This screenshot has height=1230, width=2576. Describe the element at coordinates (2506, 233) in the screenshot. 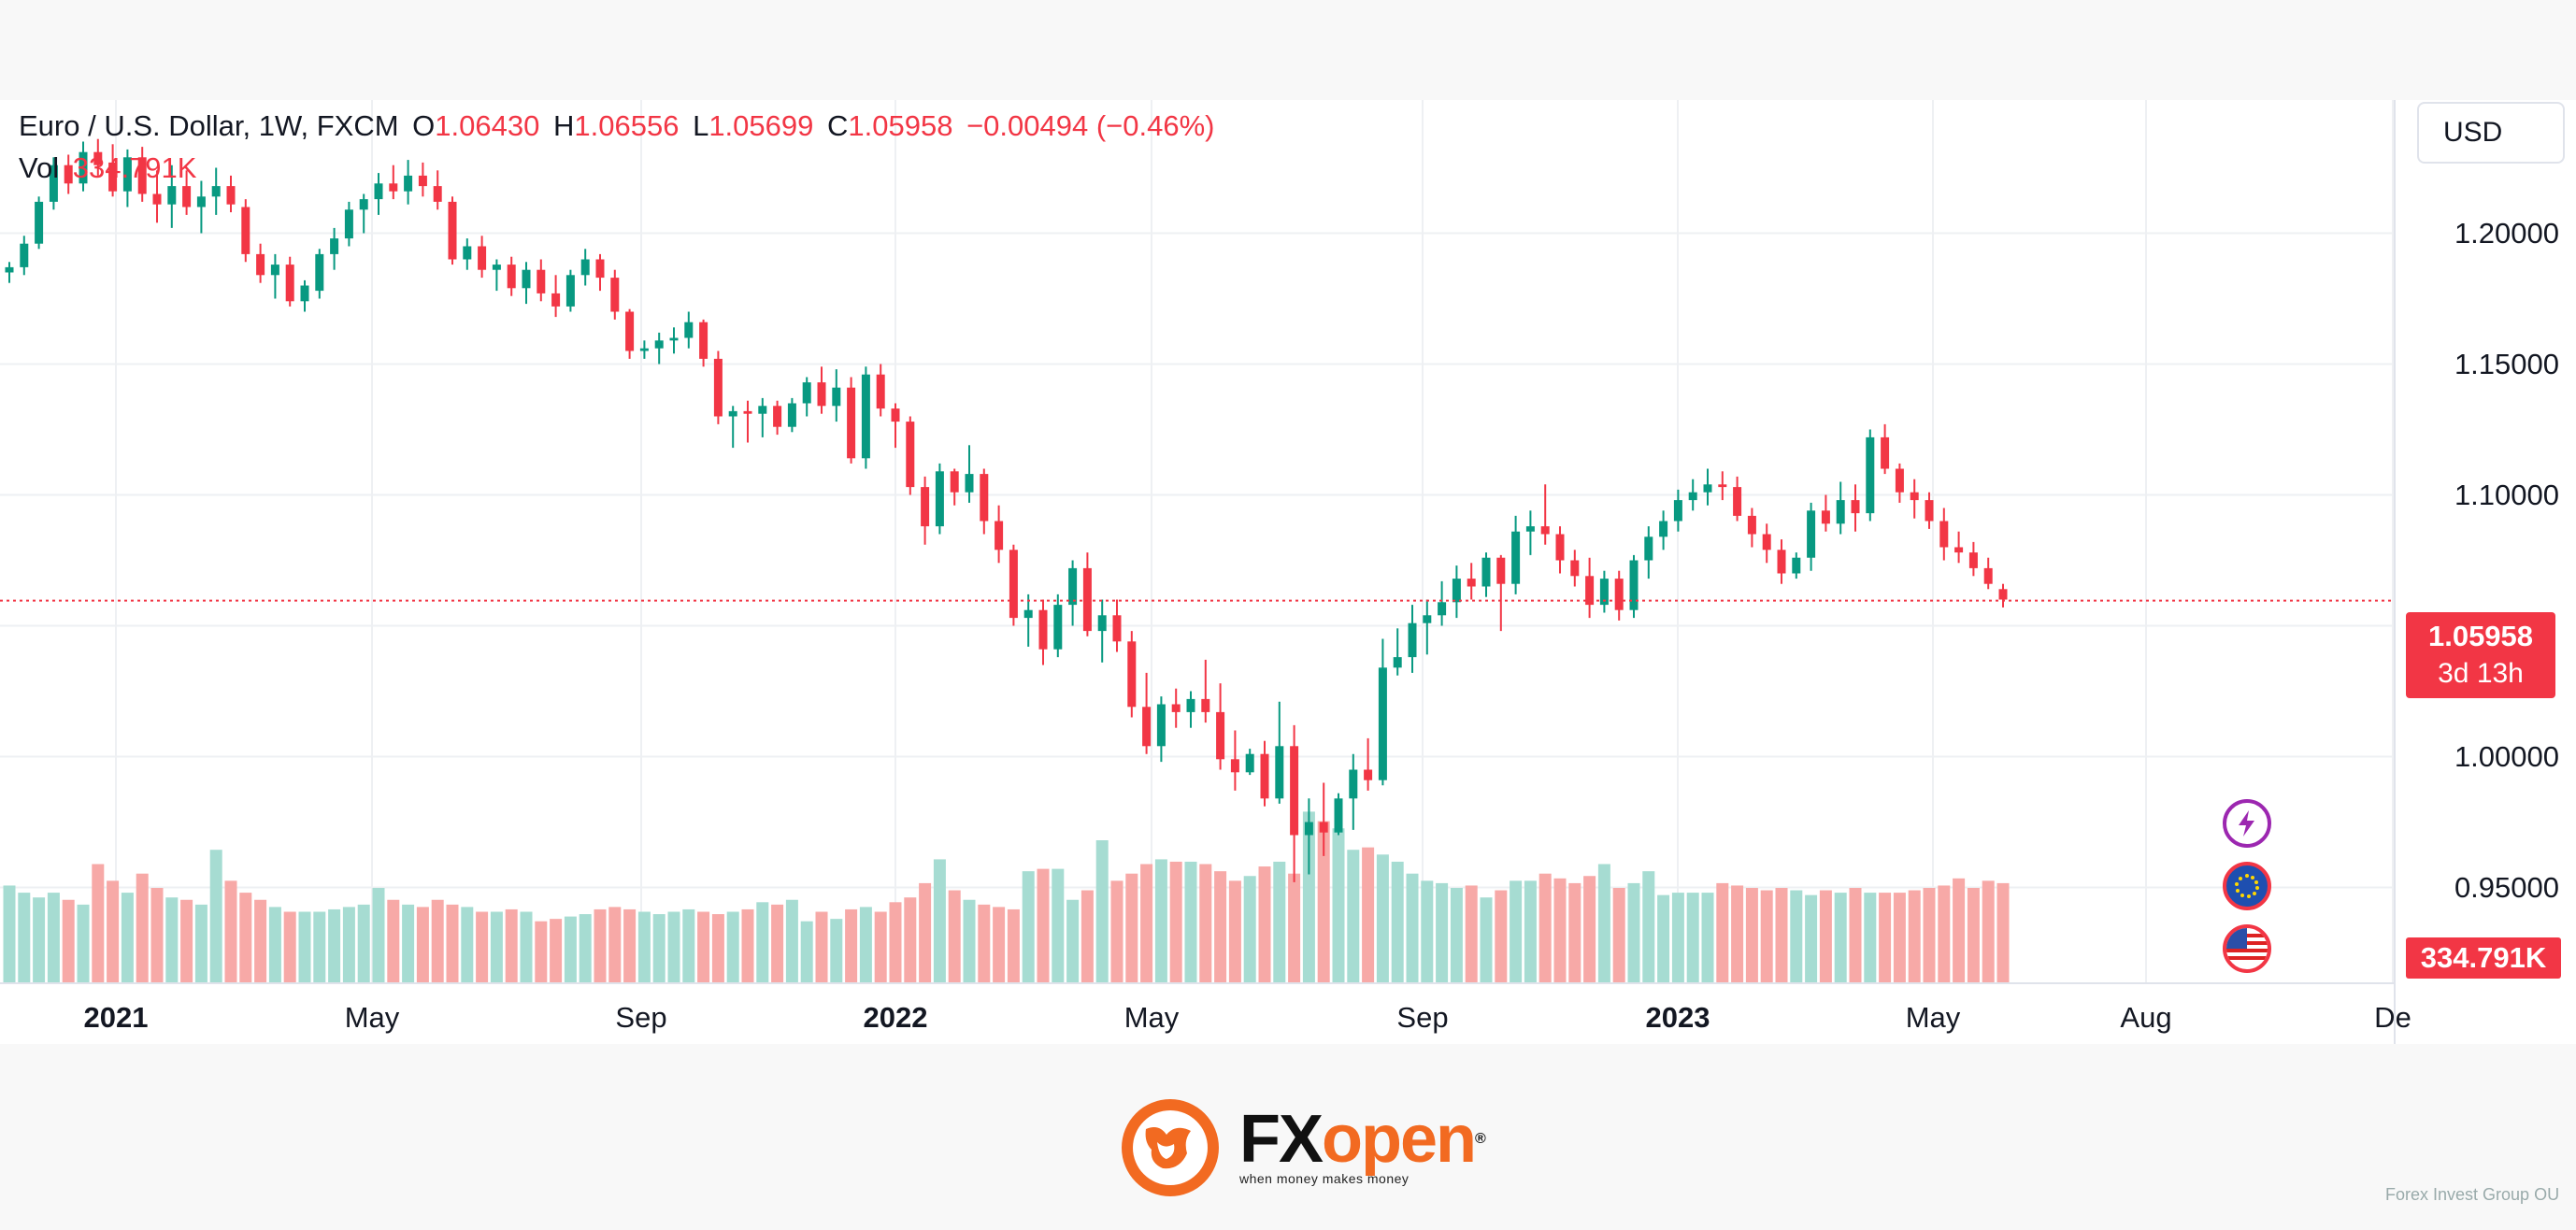

I see `y-tick-label: 1.20000` at that location.